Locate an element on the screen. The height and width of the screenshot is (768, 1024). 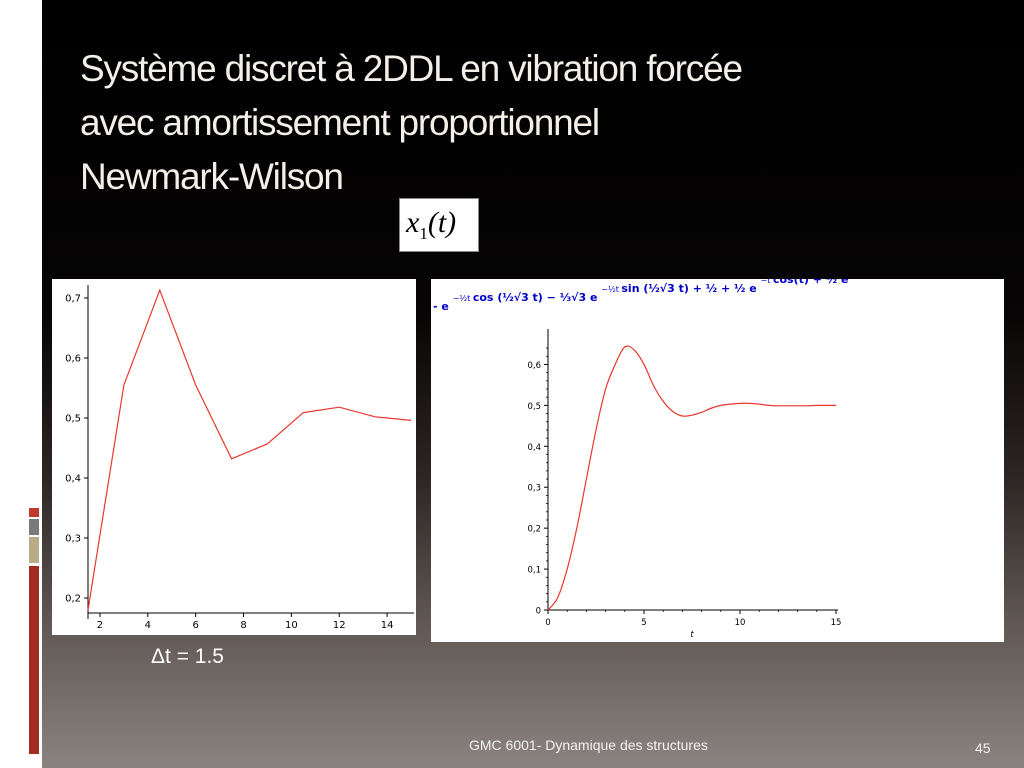
dt-label: Δt = 1.5 is located at coordinates (187, 656).